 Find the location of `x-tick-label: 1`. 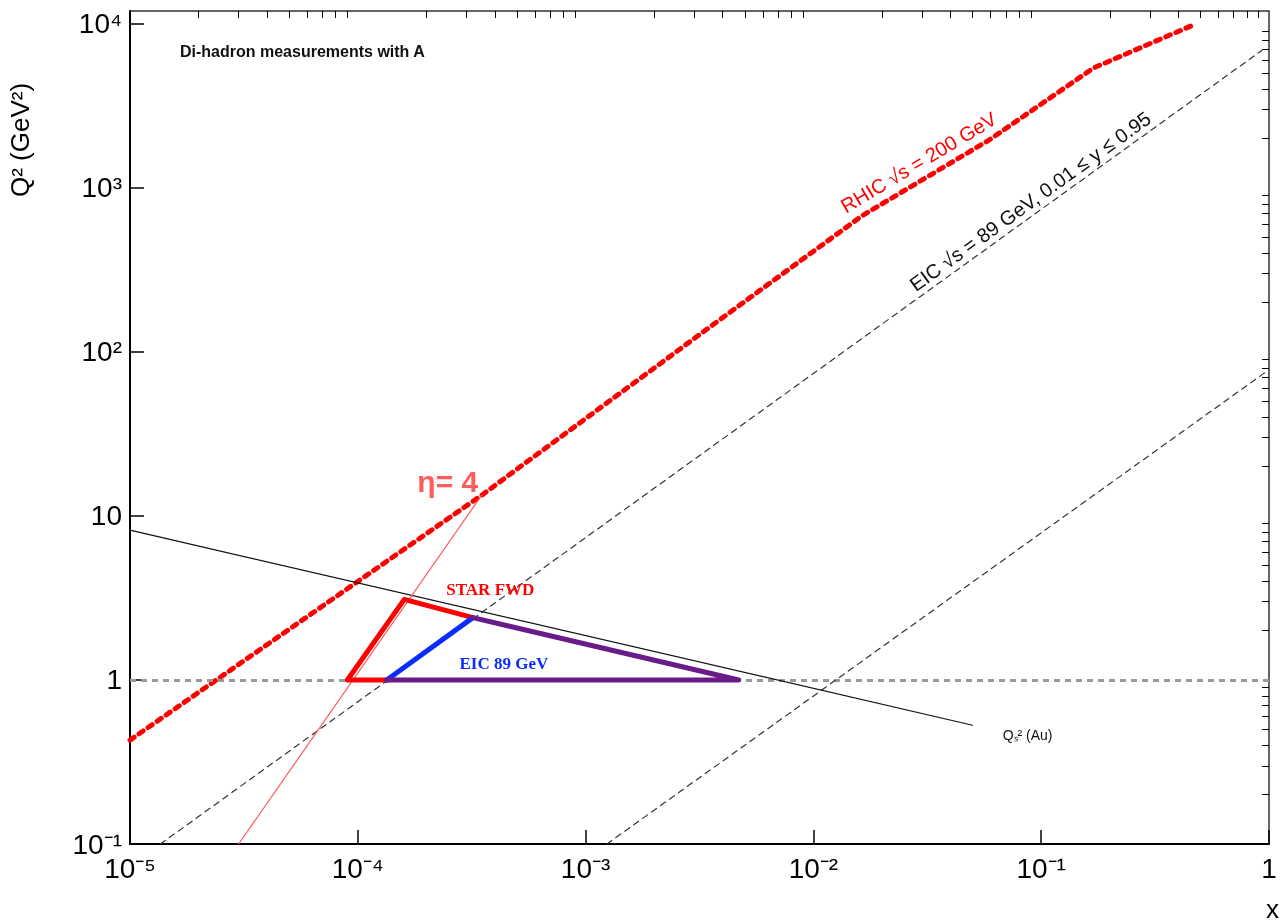

x-tick-label: 1 is located at coordinates (1269, 868).